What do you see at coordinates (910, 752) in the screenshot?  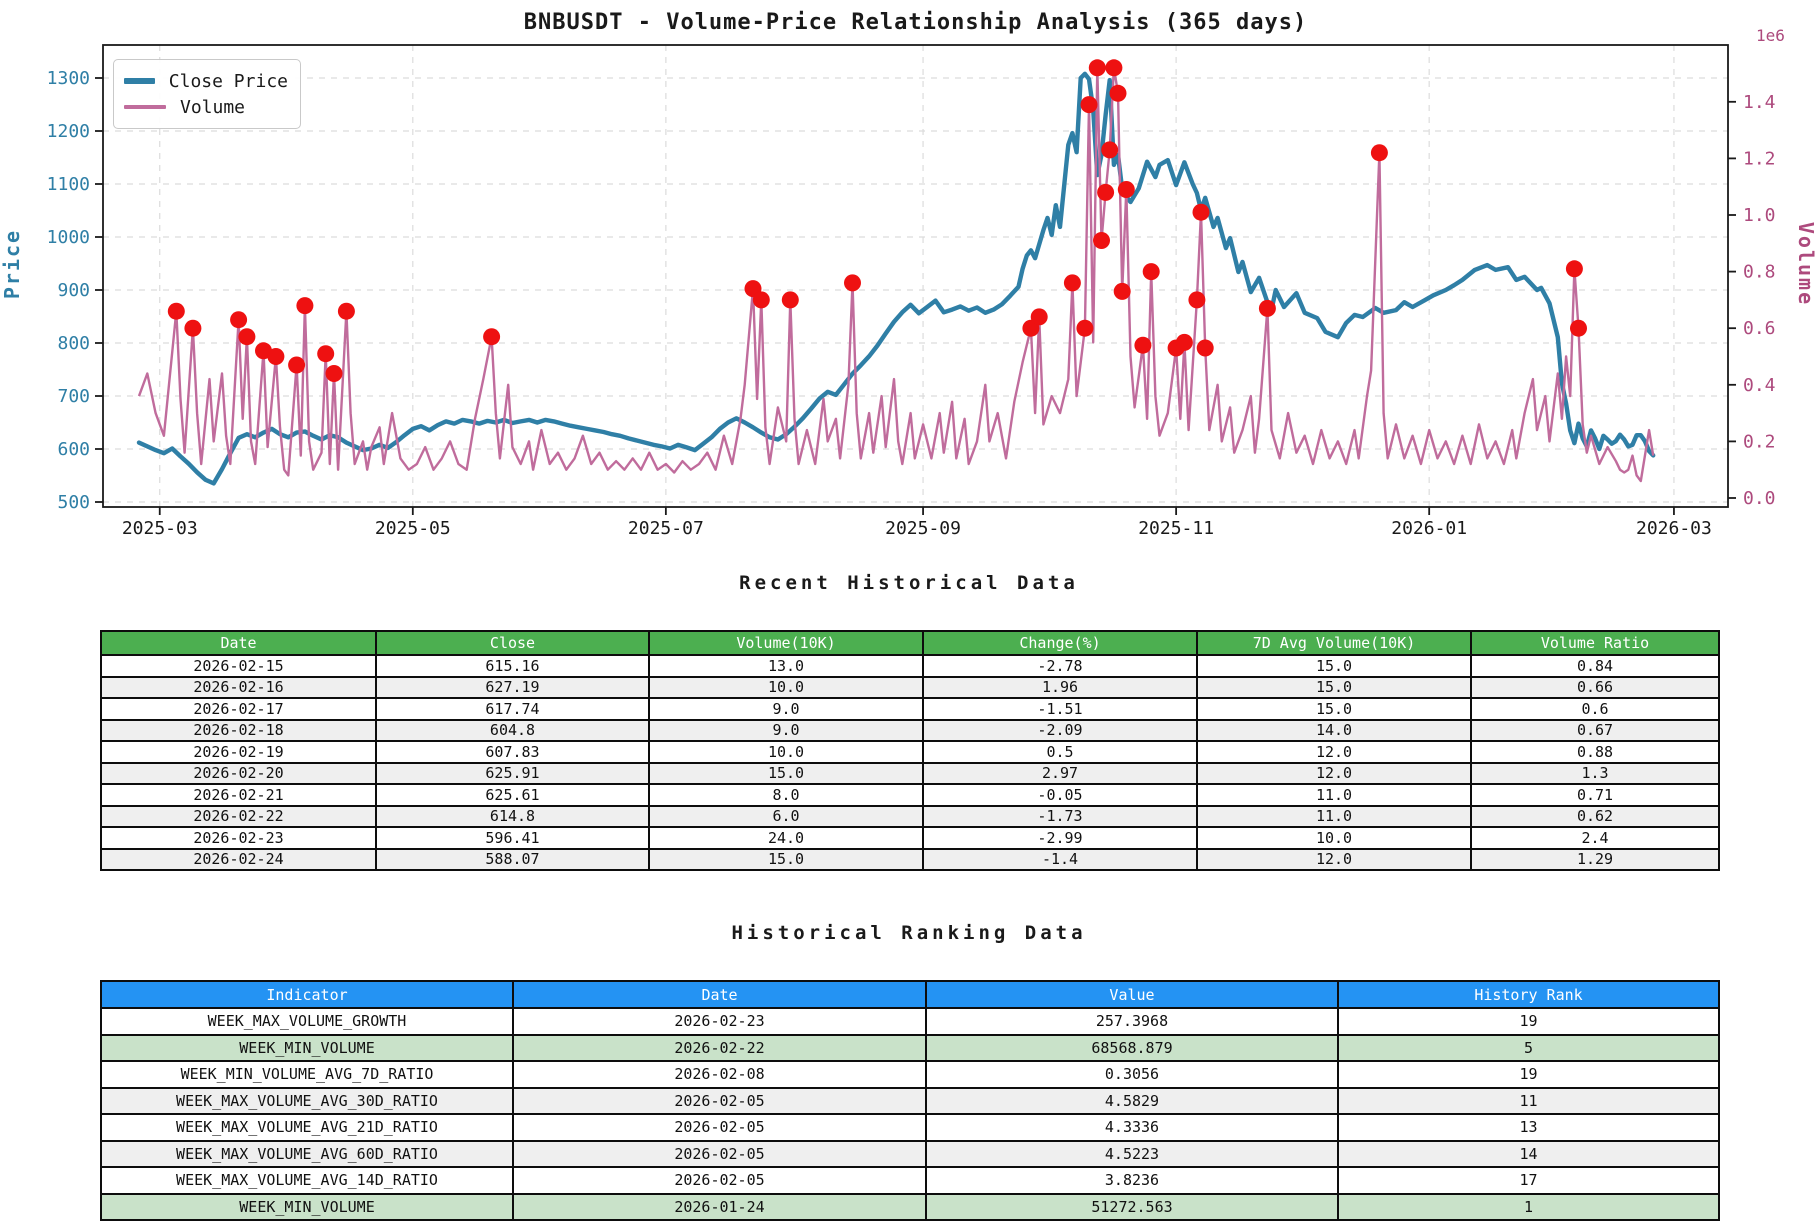 I see `table-row: 2026-02-19 607.83 10.0 0.5 12.0 0.88` at bounding box center [910, 752].